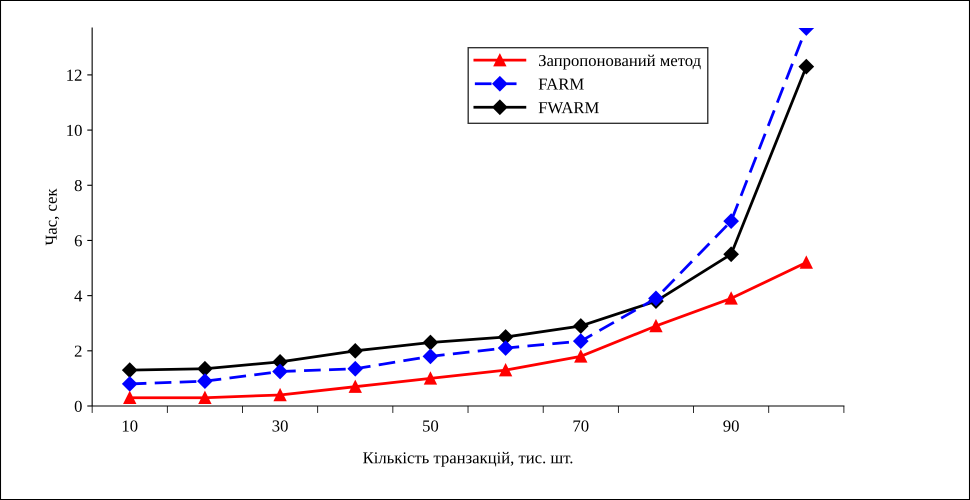  What do you see at coordinates (568, 108) in the screenshot?
I see `legend-label: FWARM` at bounding box center [568, 108].